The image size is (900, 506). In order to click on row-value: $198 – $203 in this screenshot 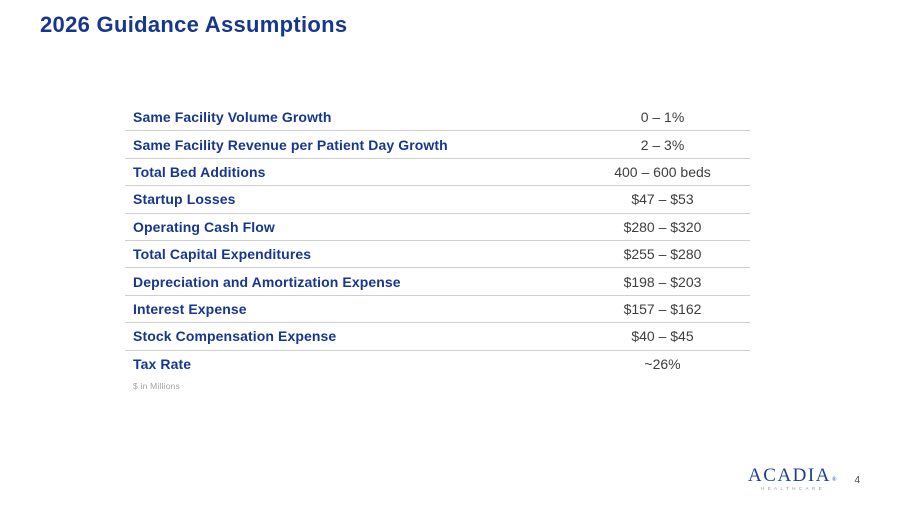, I will do `click(662, 281)`.